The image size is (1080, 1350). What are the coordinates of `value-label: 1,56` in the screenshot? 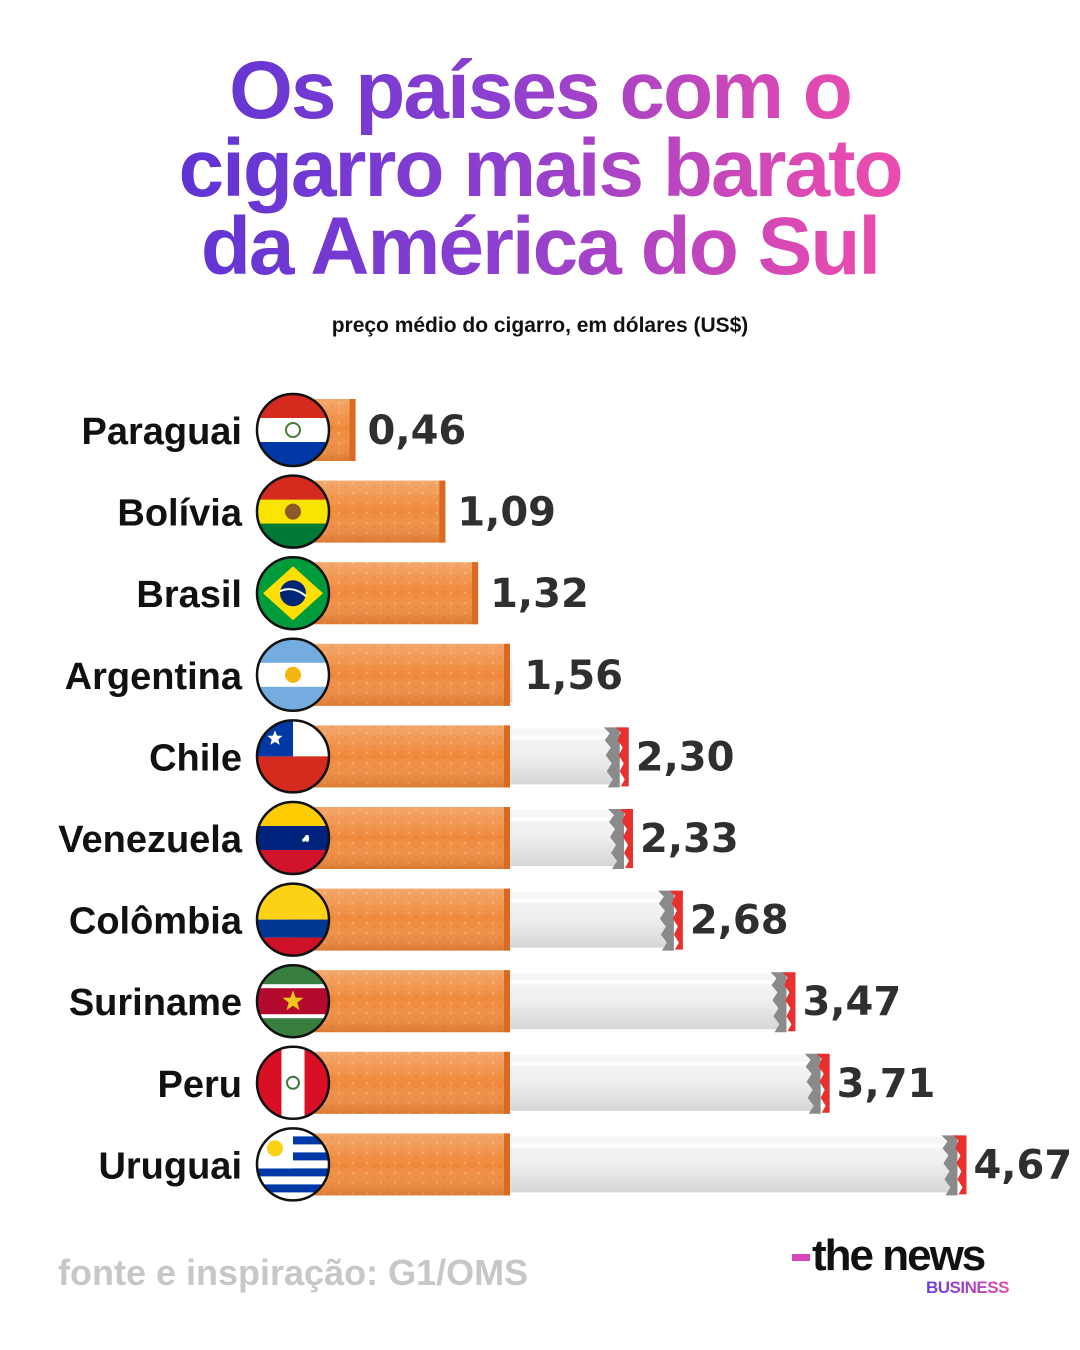 It's located at (573, 676).